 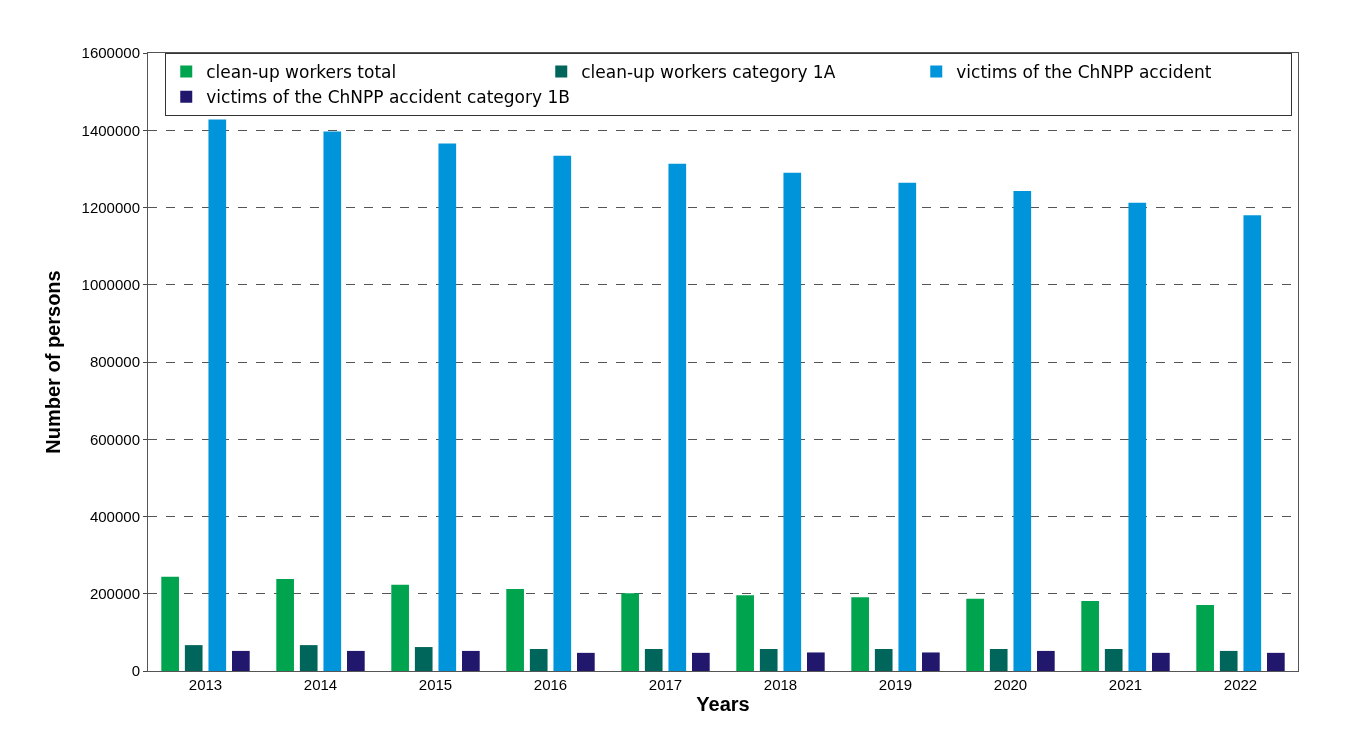 I want to click on y-tick-label: 800000, so click(x=114, y=362).